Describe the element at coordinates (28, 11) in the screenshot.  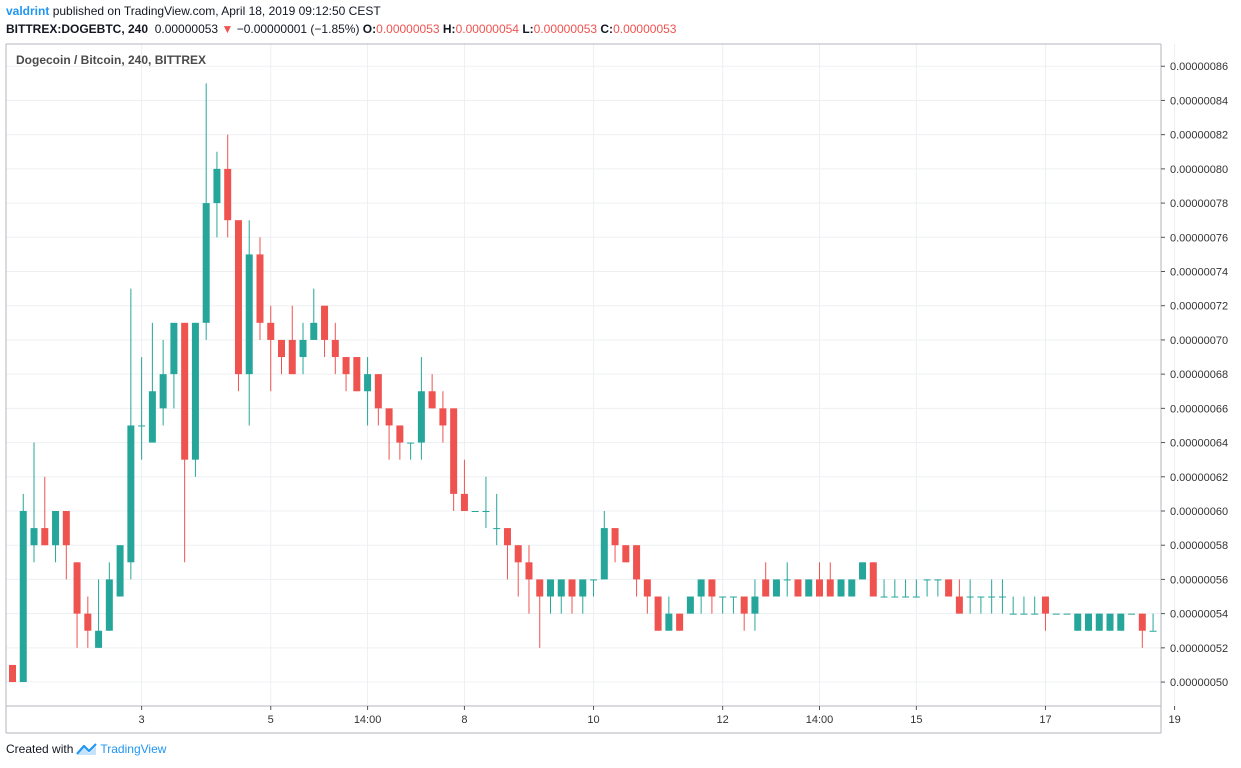
I see `author-name: valdrint` at that location.